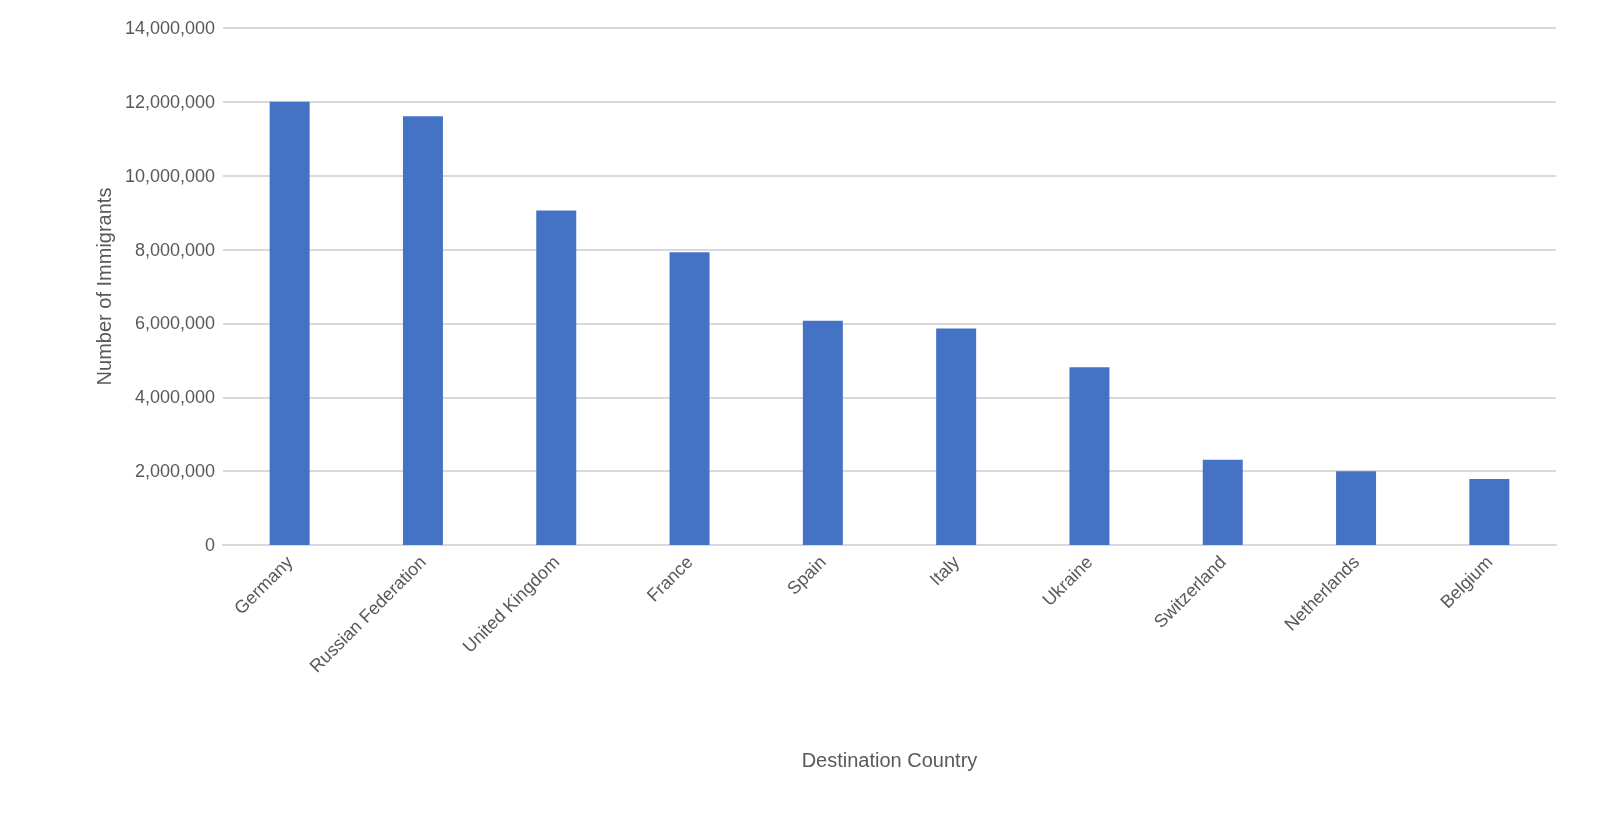  What do you see at coordinates (174, 397) in the screenshot?
I see `y-tick-label: 4,000,000` at bounding box center [174, 397].